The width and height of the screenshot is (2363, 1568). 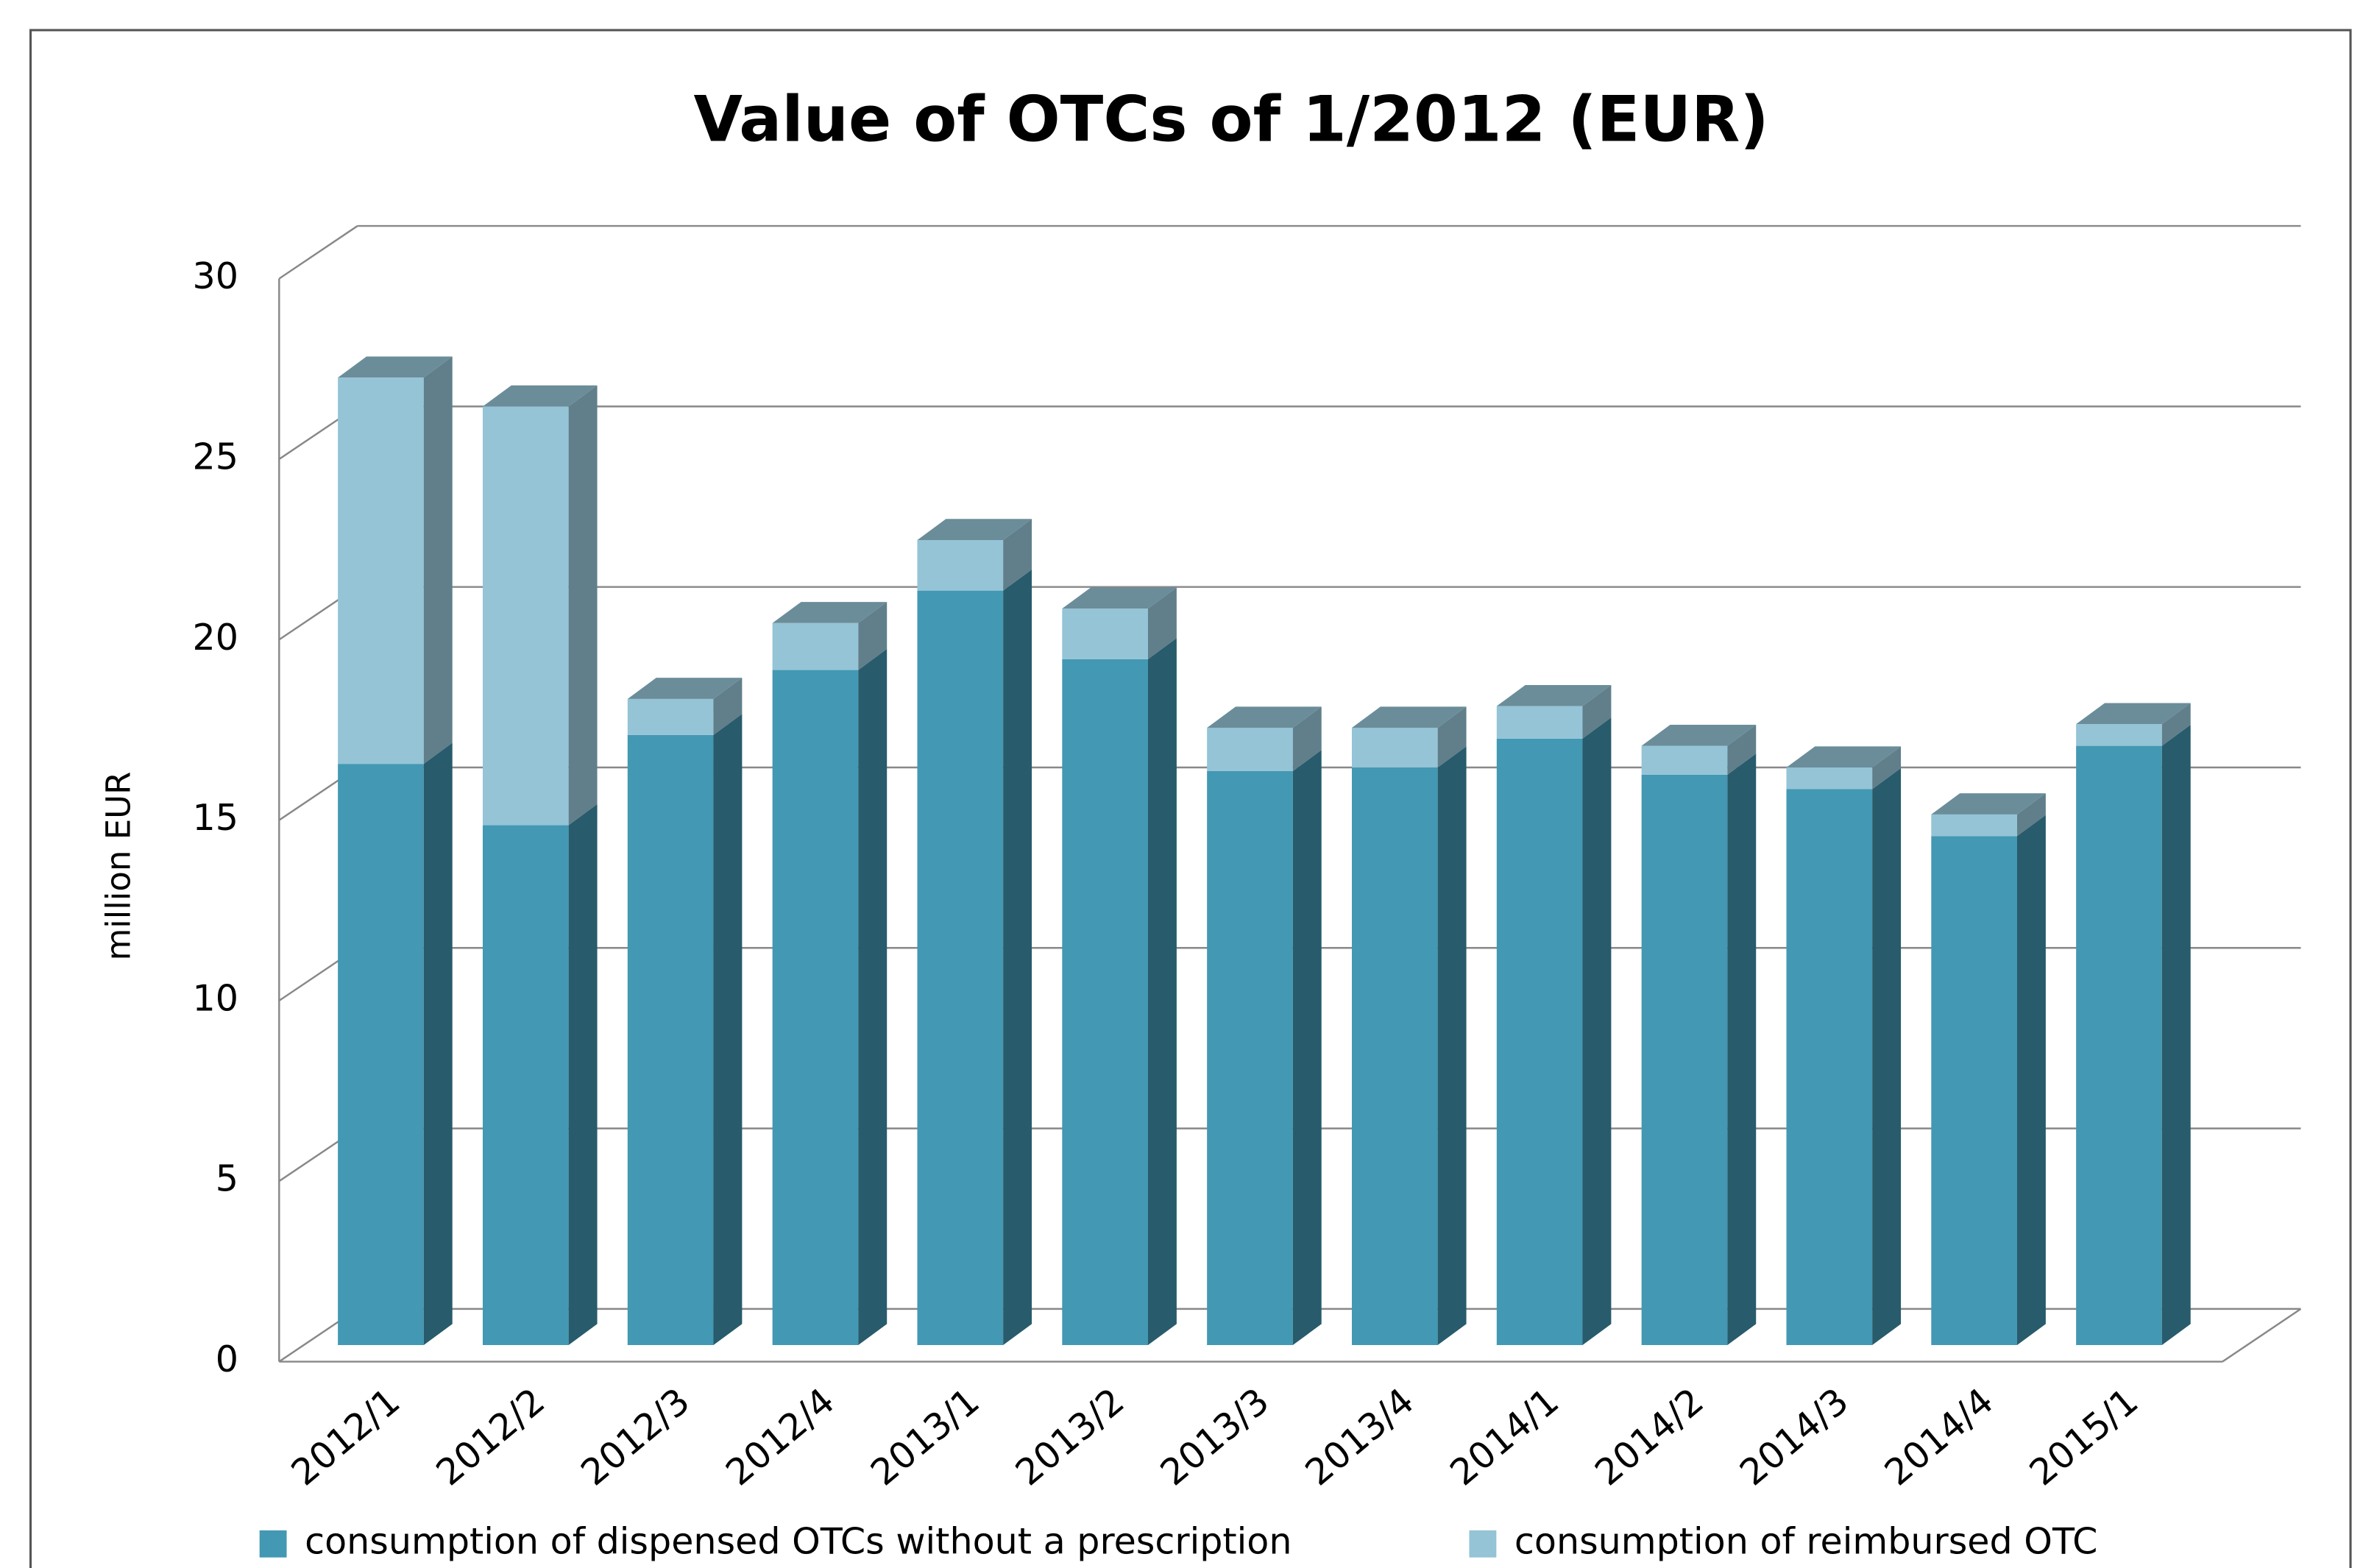 What do you see at coordinates (216, 276) in the screenshot?
I see `y-tick-label: 30` at bounding box center [216, 276].